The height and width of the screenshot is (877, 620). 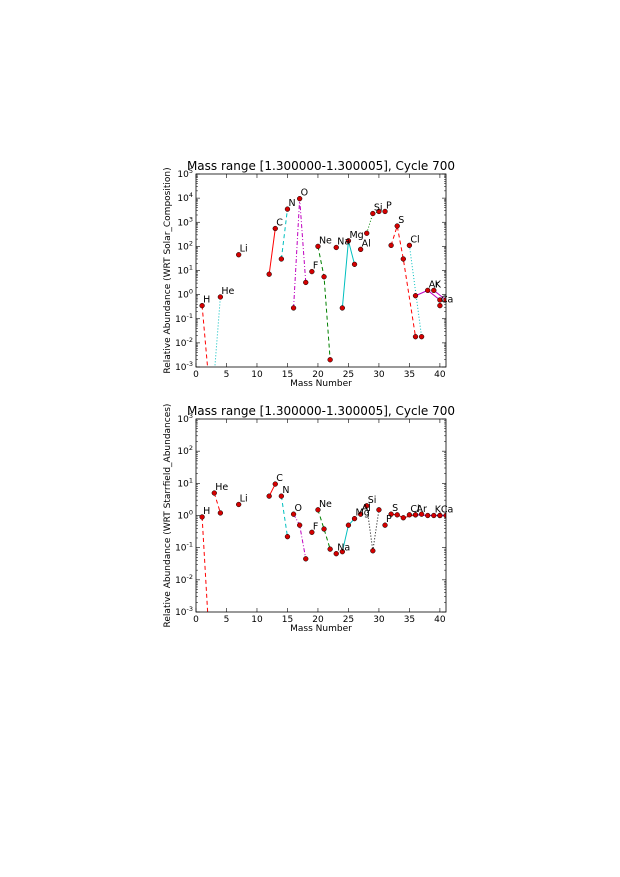 What do you see at coordinates (185, 221) in the screenshot?
I see `y-tick-label: 10³` at bounding box center [185, 221].